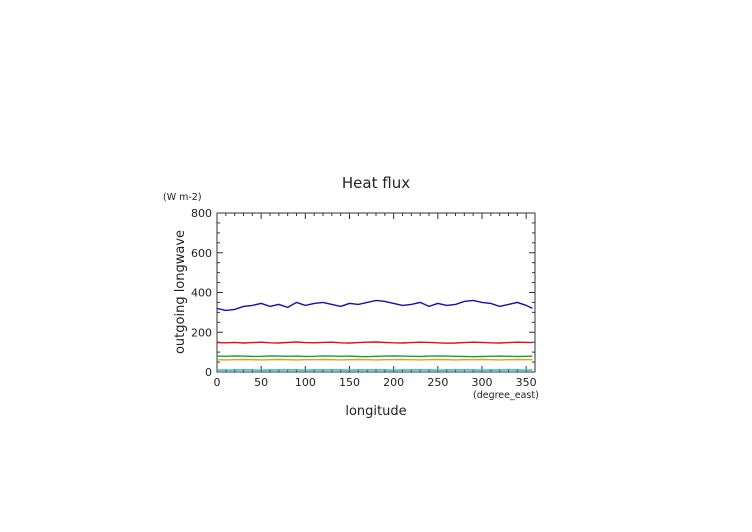 The width and height of the screenshot is (752, 532). What do you see at coordinates (201, 253) in the screenshot?
I see `y-tick-label: 600` at bounding box center [201, 253].